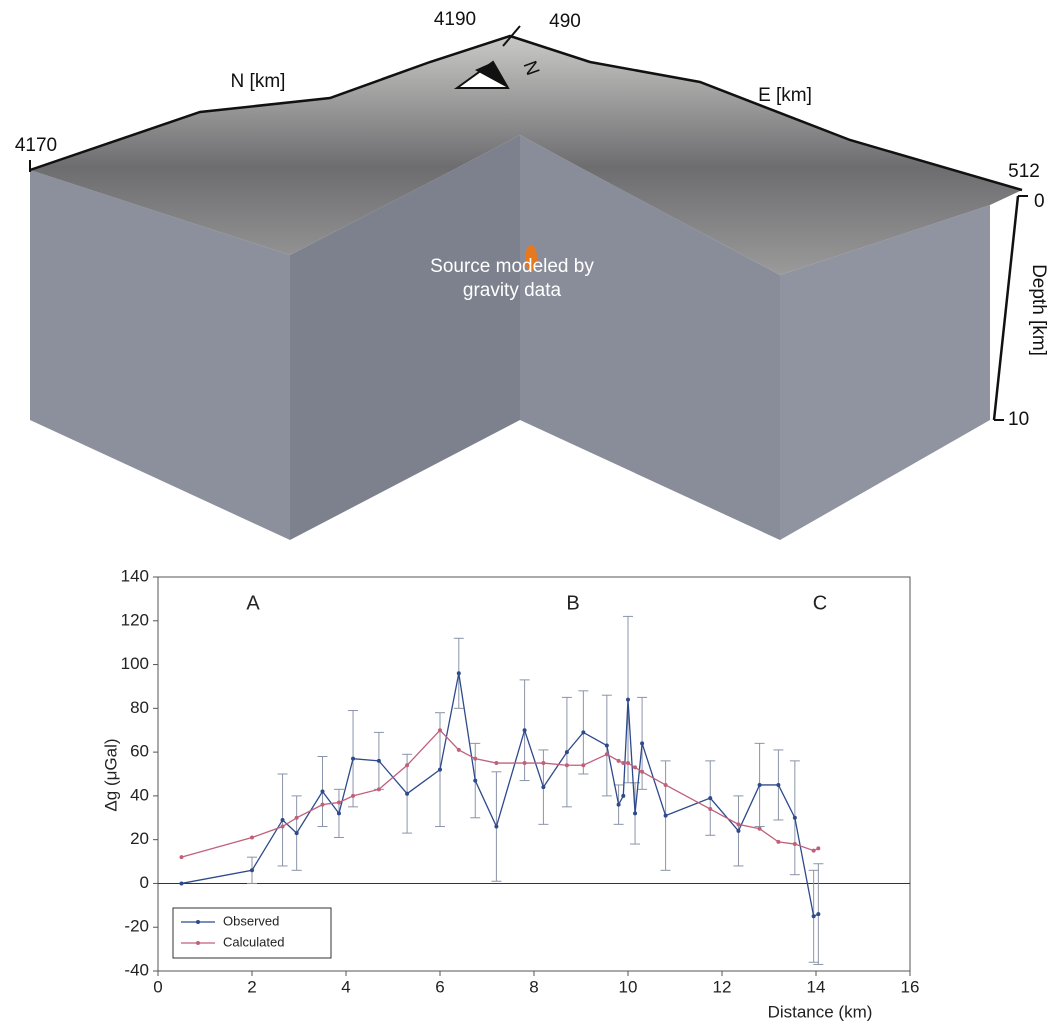 This screenshot has height=1026, width=1051. I want to click on face-inner-right, so click(650, 337).